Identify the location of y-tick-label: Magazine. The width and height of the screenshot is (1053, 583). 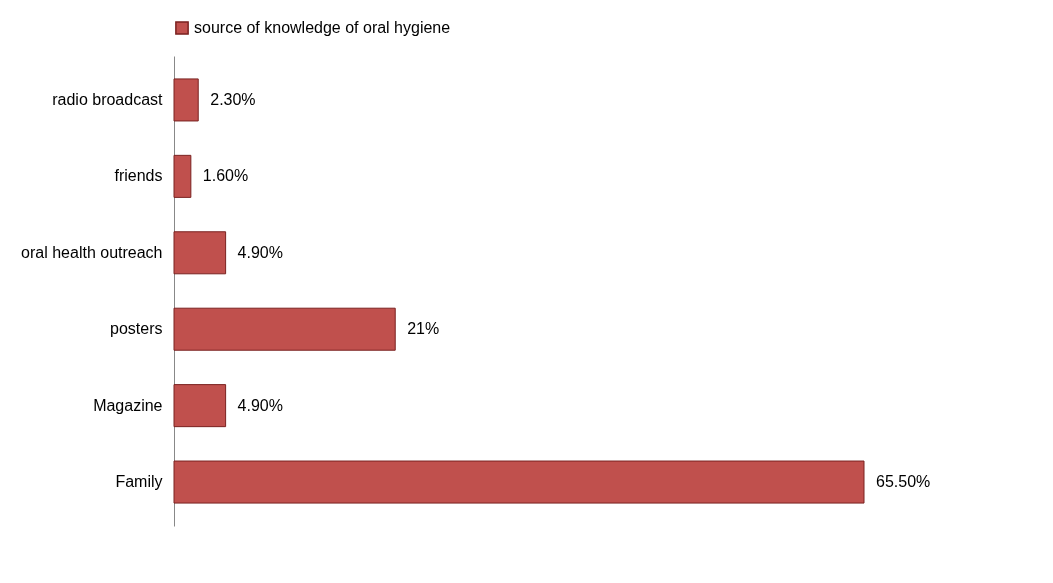
(128, 405).